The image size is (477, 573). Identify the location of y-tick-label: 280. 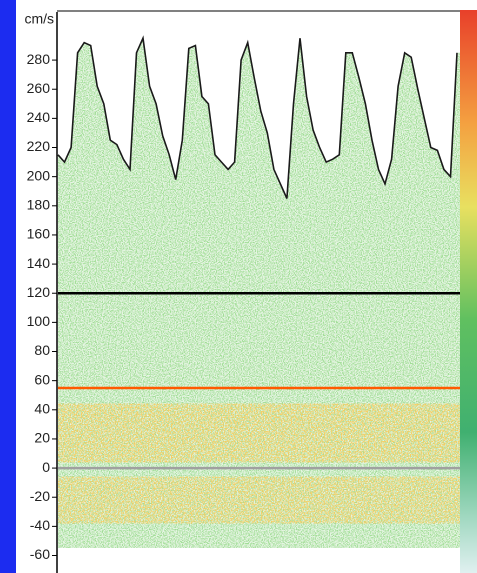
(39, 59).